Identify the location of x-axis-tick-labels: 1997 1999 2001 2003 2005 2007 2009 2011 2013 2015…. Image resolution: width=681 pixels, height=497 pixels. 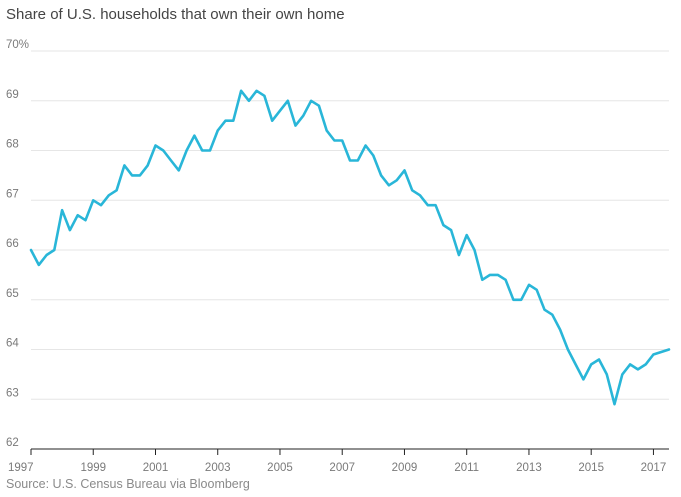
(337, 468).